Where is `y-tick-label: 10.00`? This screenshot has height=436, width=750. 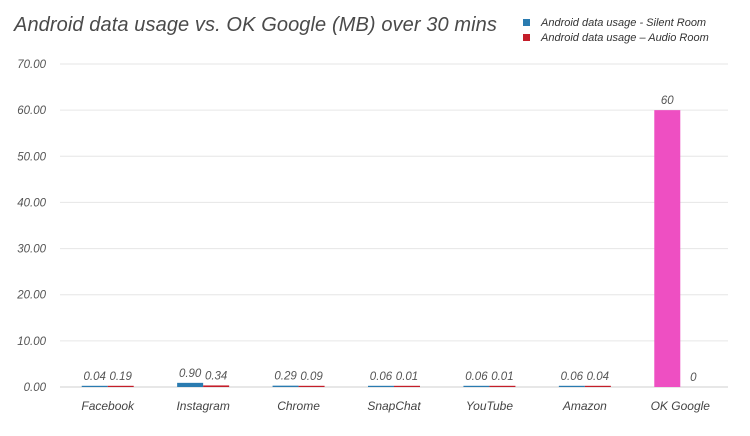 y-tick-label: 10.00 is located at coordinates (31, 342).